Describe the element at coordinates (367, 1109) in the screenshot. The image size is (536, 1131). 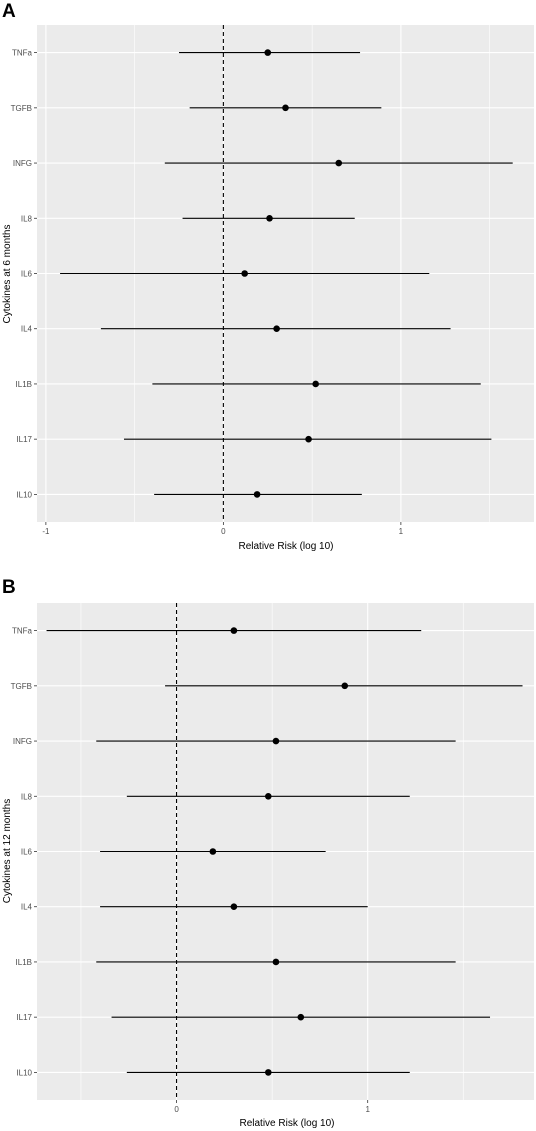
I see `x-tick-label-b: 1` at that location.